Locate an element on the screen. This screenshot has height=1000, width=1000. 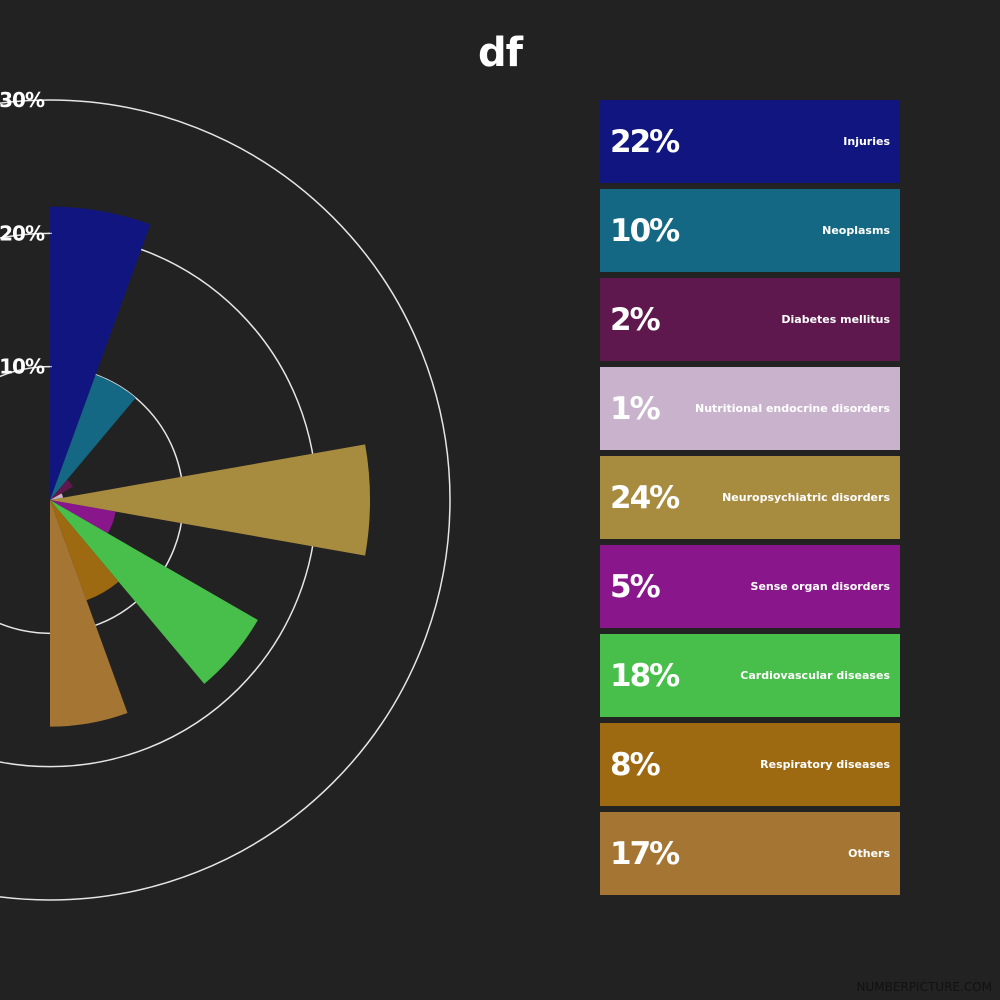
wedge-neoplasms is located at coordinates (93, 437).